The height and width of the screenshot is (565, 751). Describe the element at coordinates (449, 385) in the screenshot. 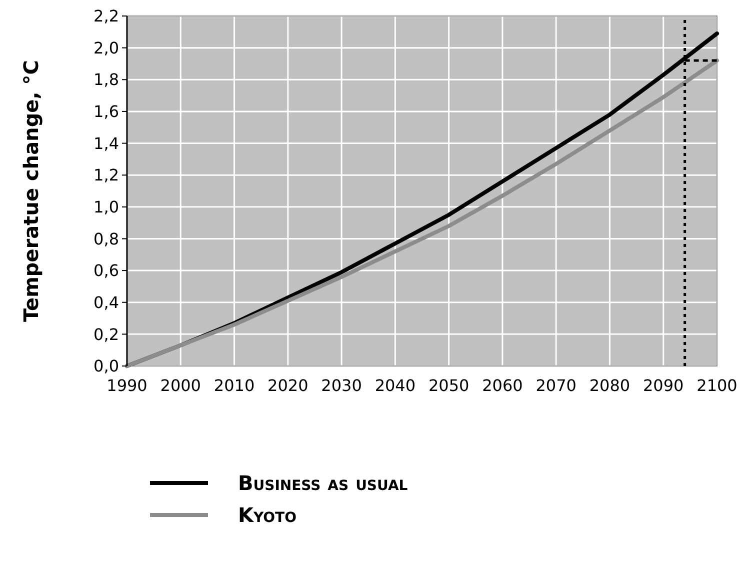

I see `x-tick-label: 2050` at that location.